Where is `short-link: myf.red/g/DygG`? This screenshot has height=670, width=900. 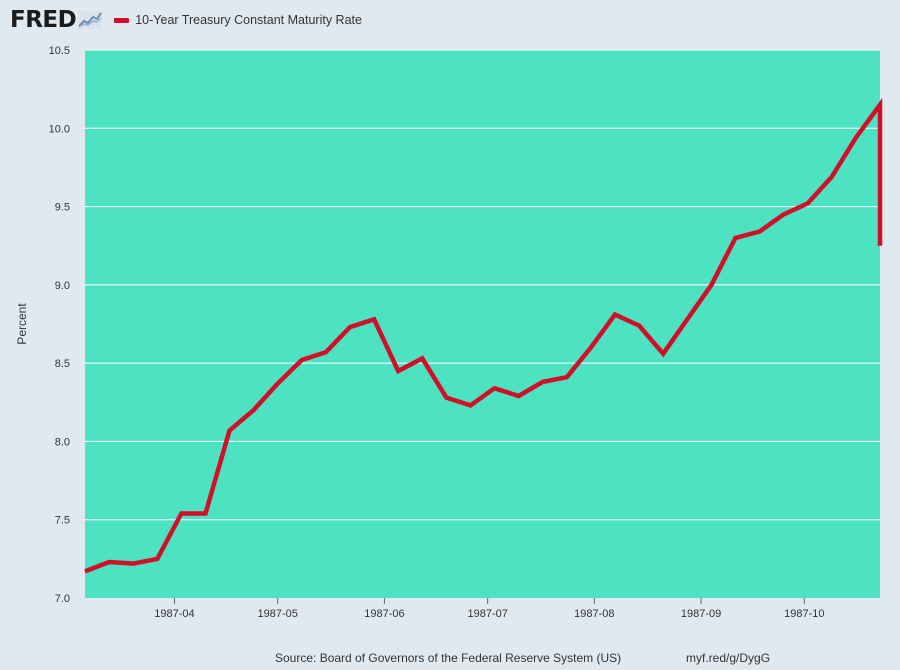 short-link: myf.red/g/DygG is located at coordinates (728, 658).